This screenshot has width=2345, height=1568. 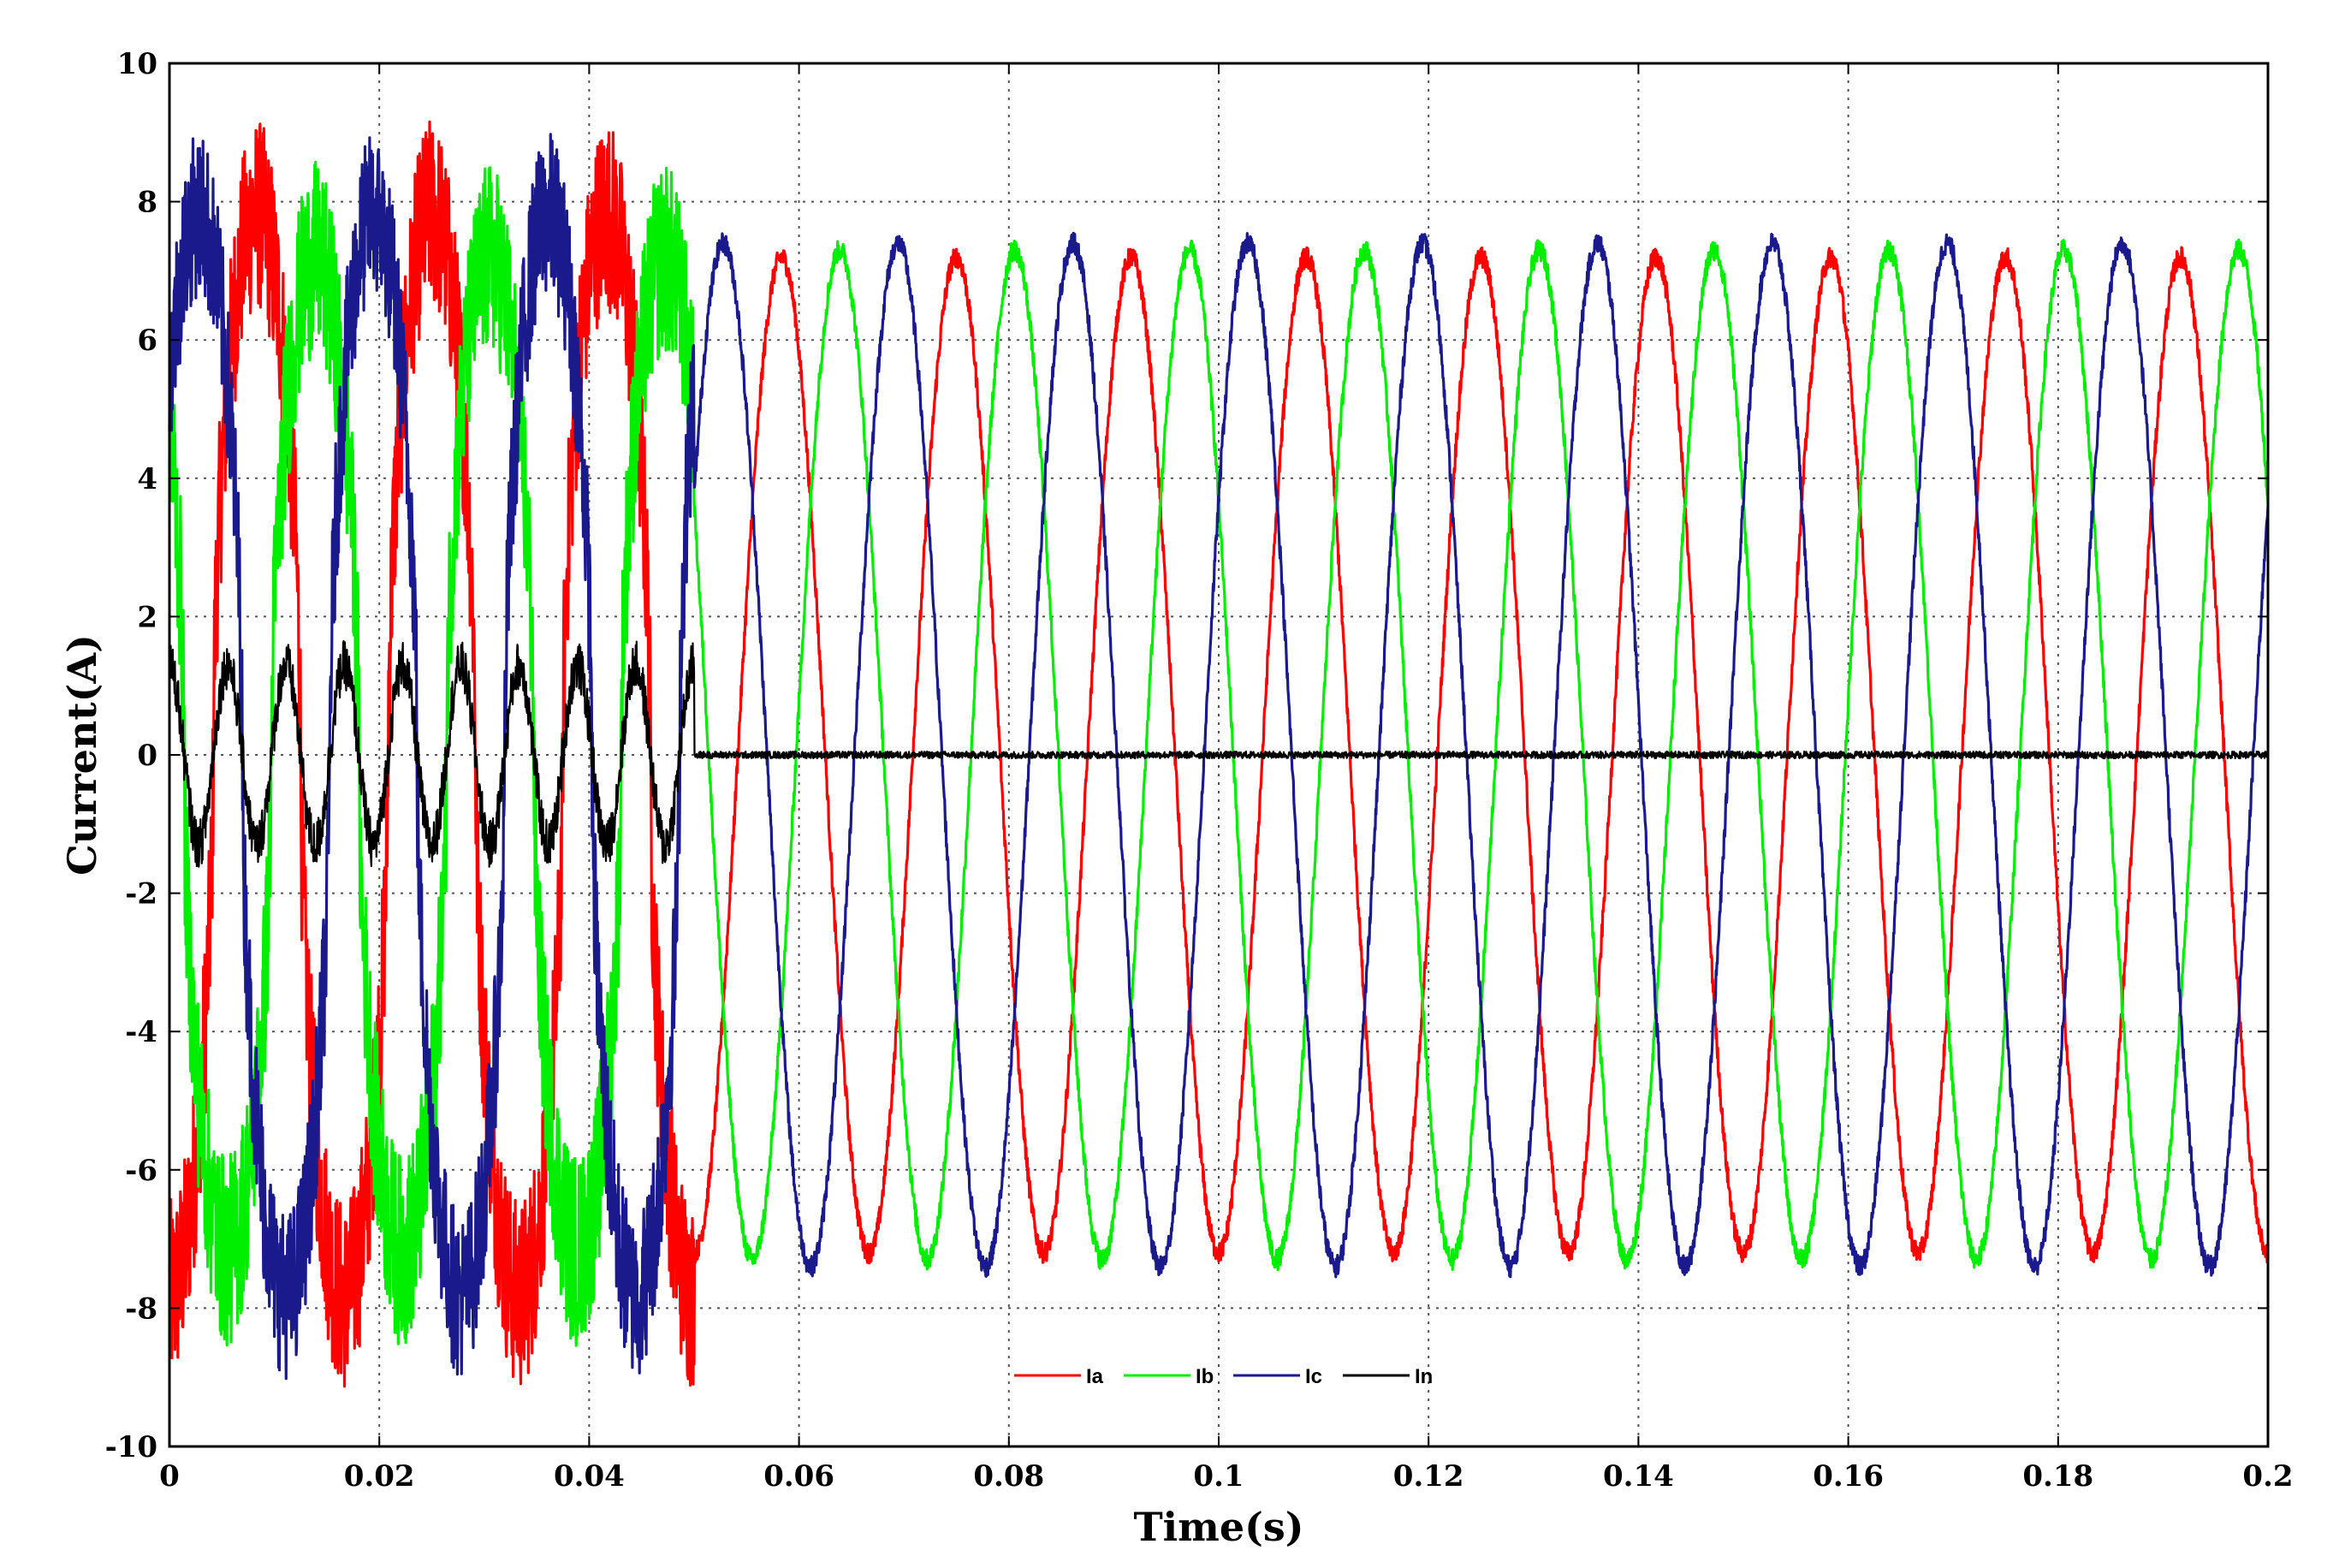 I want to click on y-tick-label: 4, so click(x=147, y=479).